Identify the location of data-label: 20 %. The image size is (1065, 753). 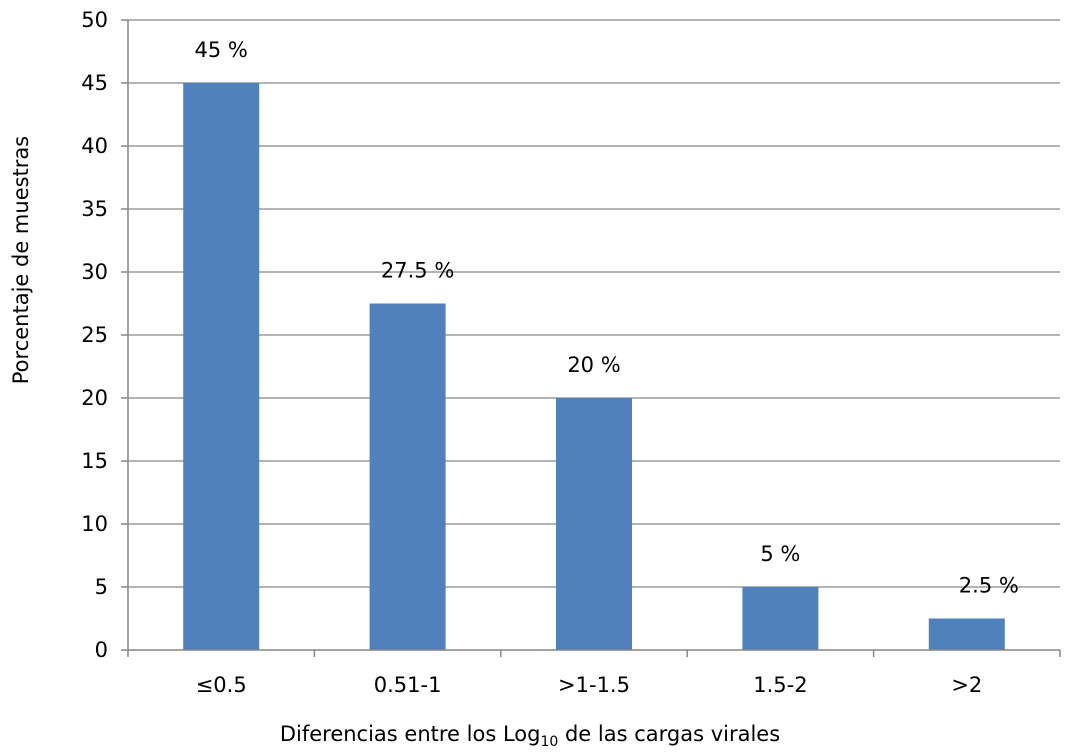
(593, 365).